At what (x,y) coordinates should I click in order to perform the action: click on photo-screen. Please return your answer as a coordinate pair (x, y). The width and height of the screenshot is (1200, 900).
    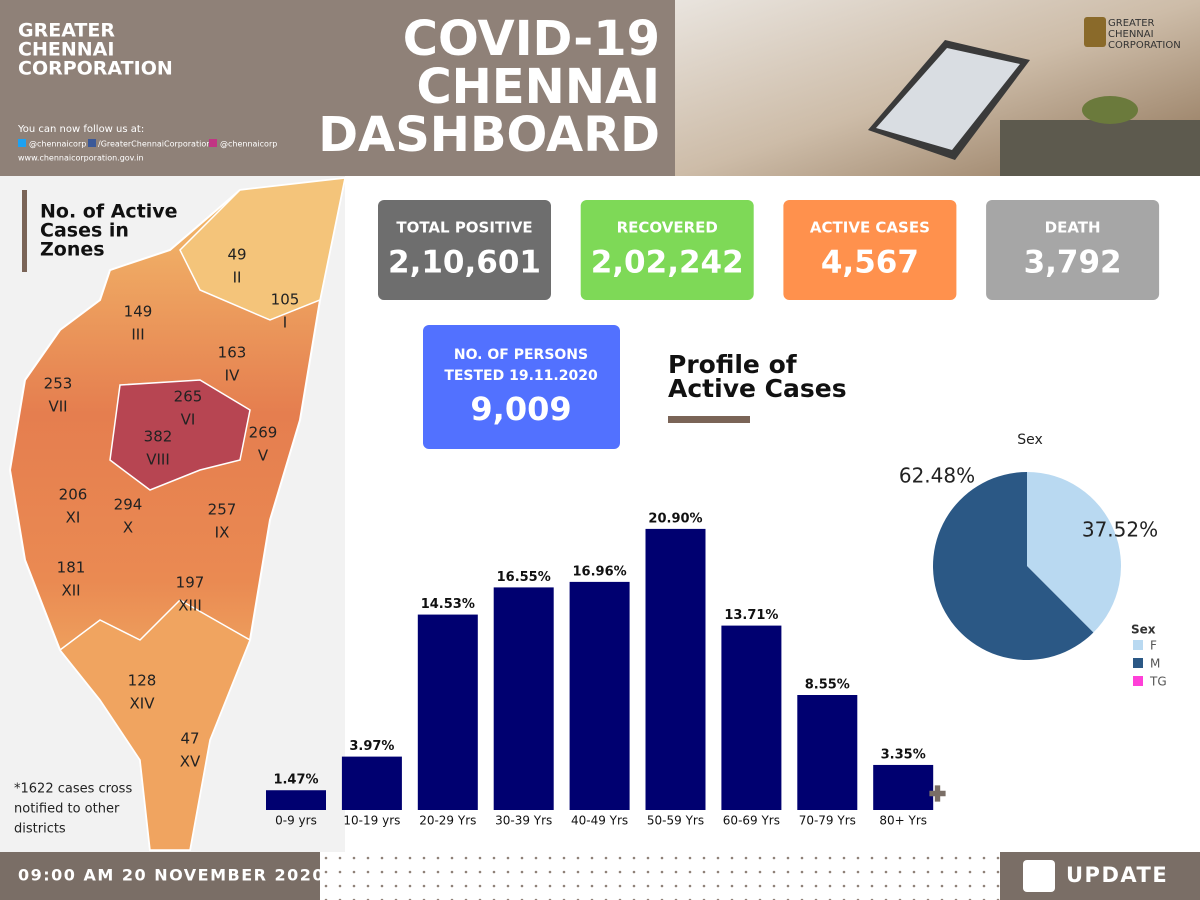
    Looking at the image, I should click on (948, 99).